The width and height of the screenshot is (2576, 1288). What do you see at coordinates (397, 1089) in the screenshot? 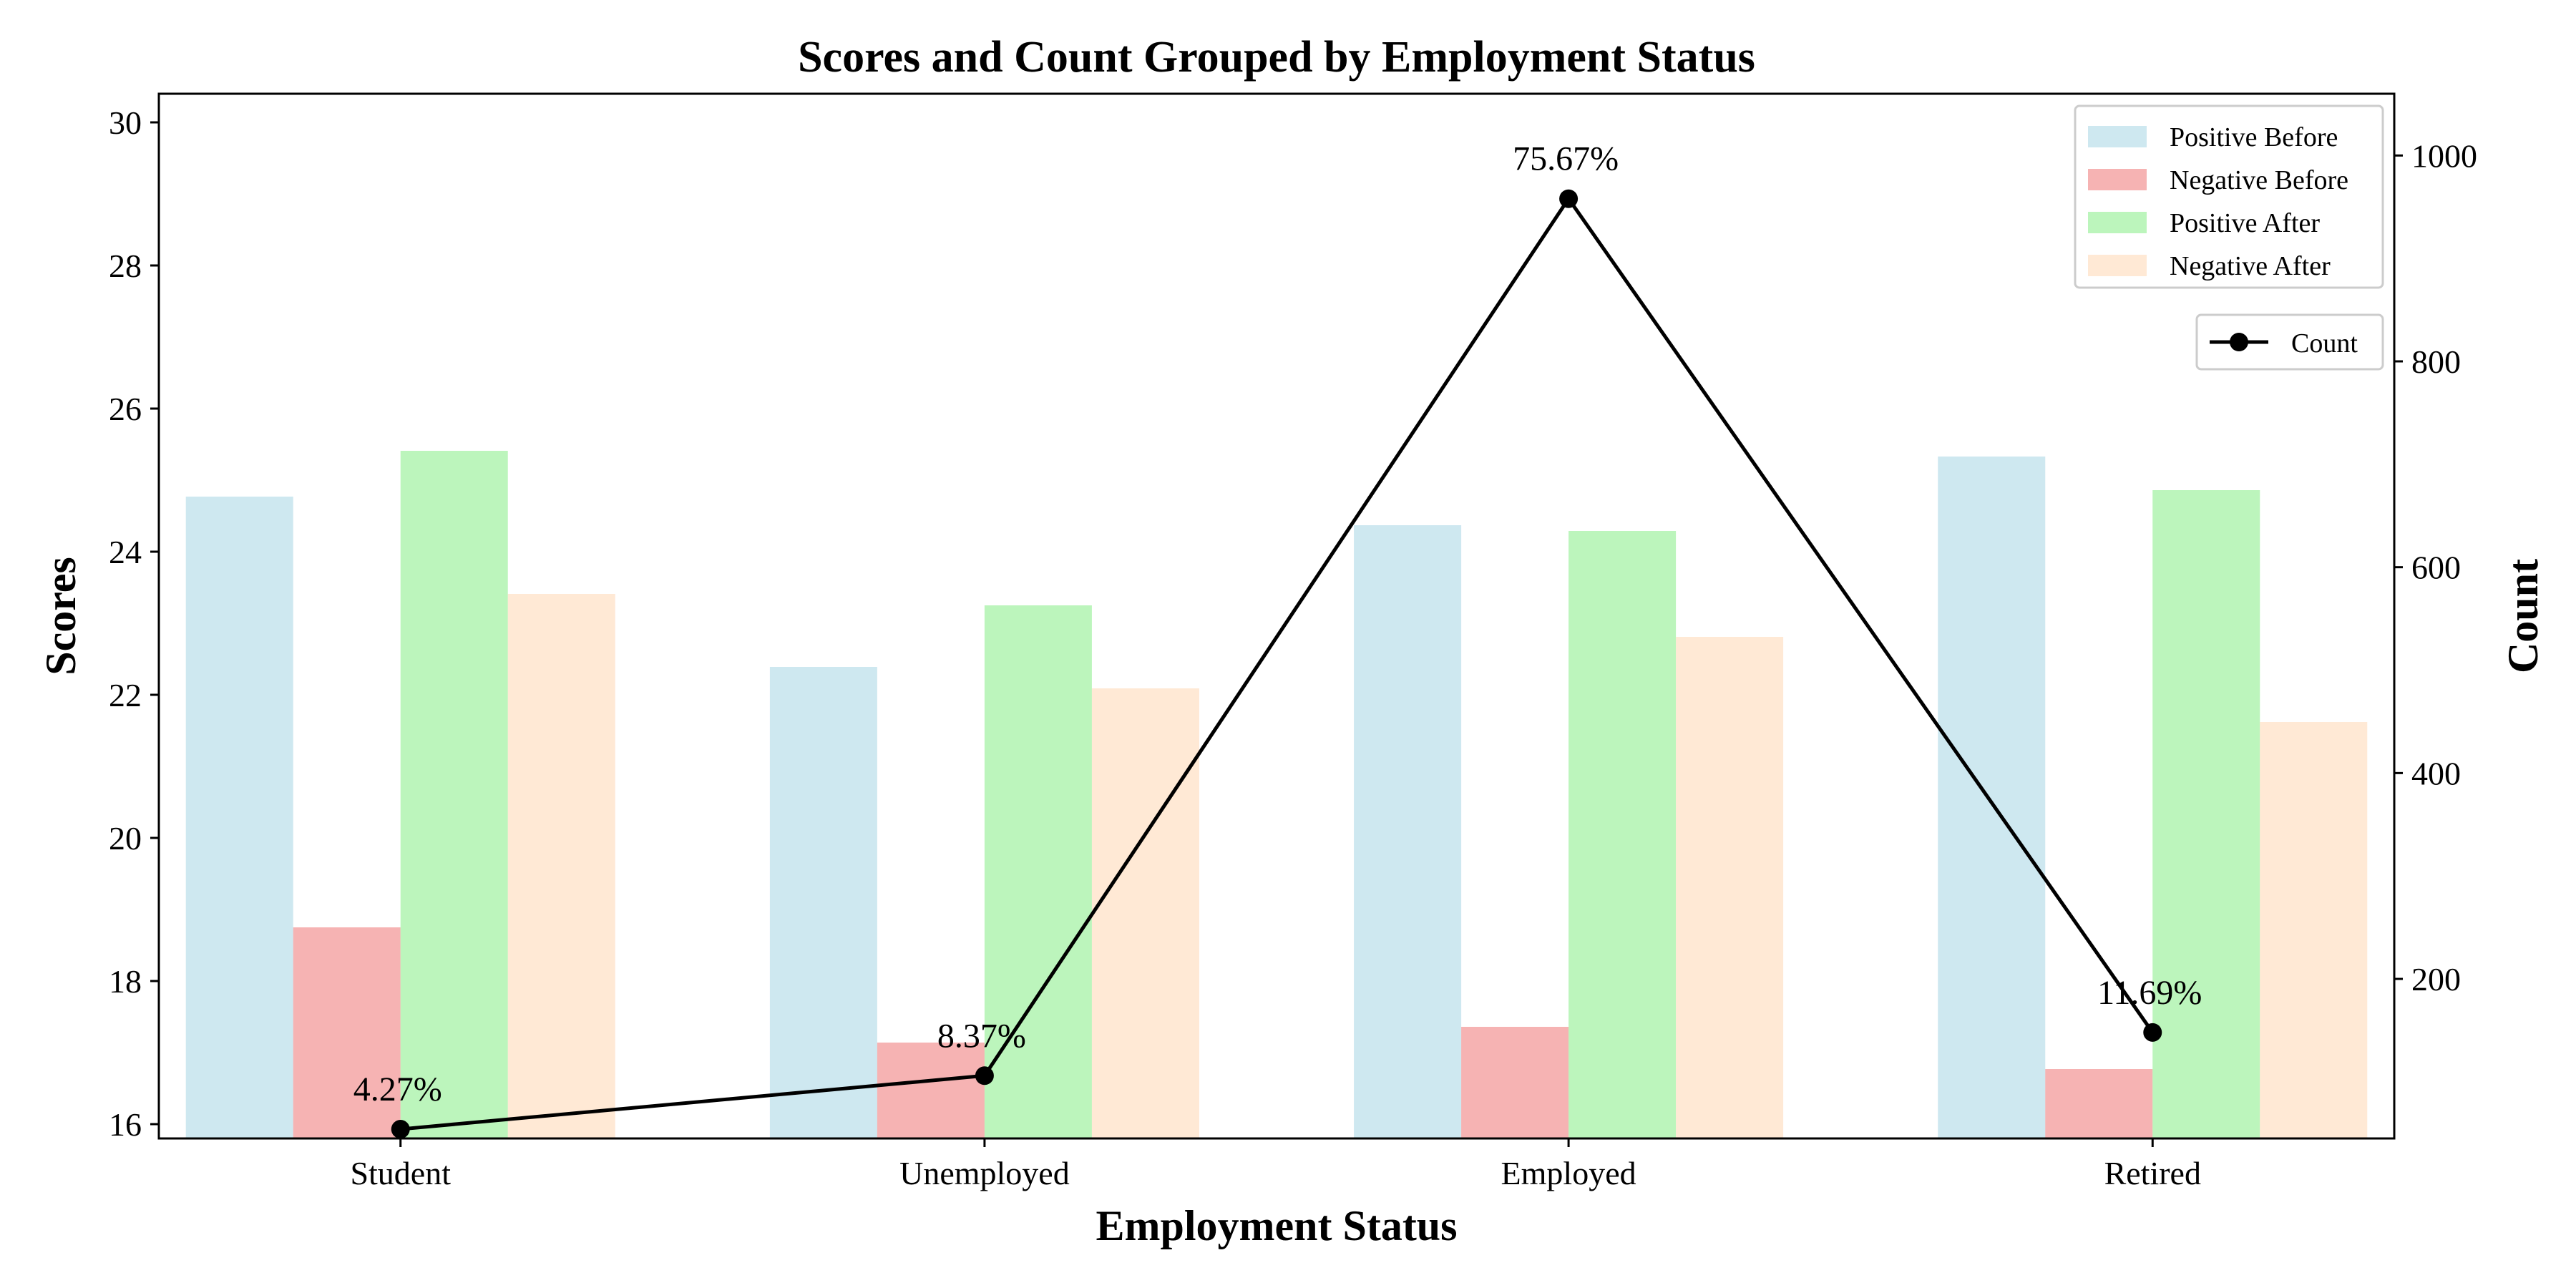
I see `count-percent-label: 4.27%` at bounding box center [397, 1089].